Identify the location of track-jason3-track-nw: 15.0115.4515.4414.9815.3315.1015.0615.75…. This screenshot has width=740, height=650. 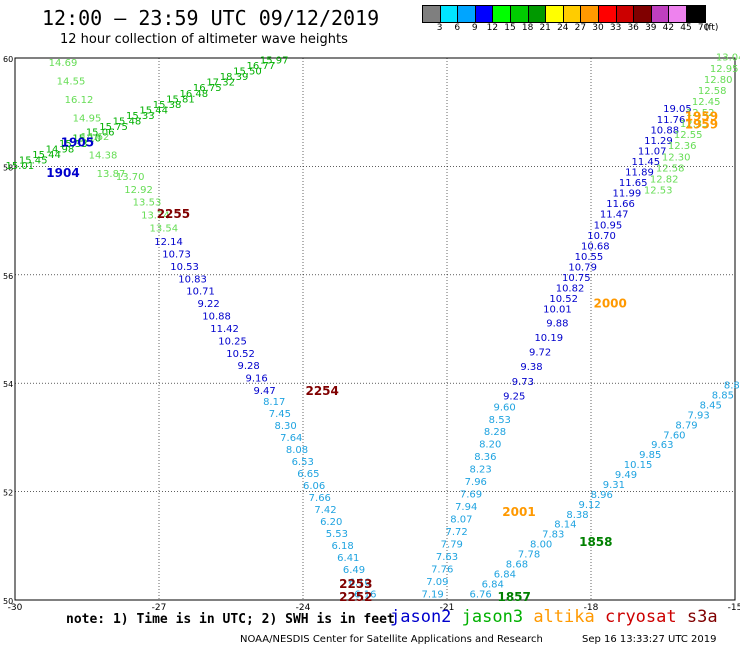
(146, 113).